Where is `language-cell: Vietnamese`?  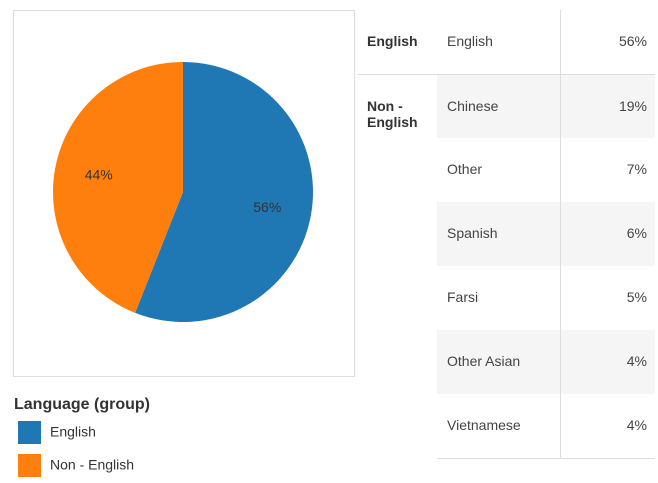
language-cell: Vietnamese is located at coordinates (498, 426).